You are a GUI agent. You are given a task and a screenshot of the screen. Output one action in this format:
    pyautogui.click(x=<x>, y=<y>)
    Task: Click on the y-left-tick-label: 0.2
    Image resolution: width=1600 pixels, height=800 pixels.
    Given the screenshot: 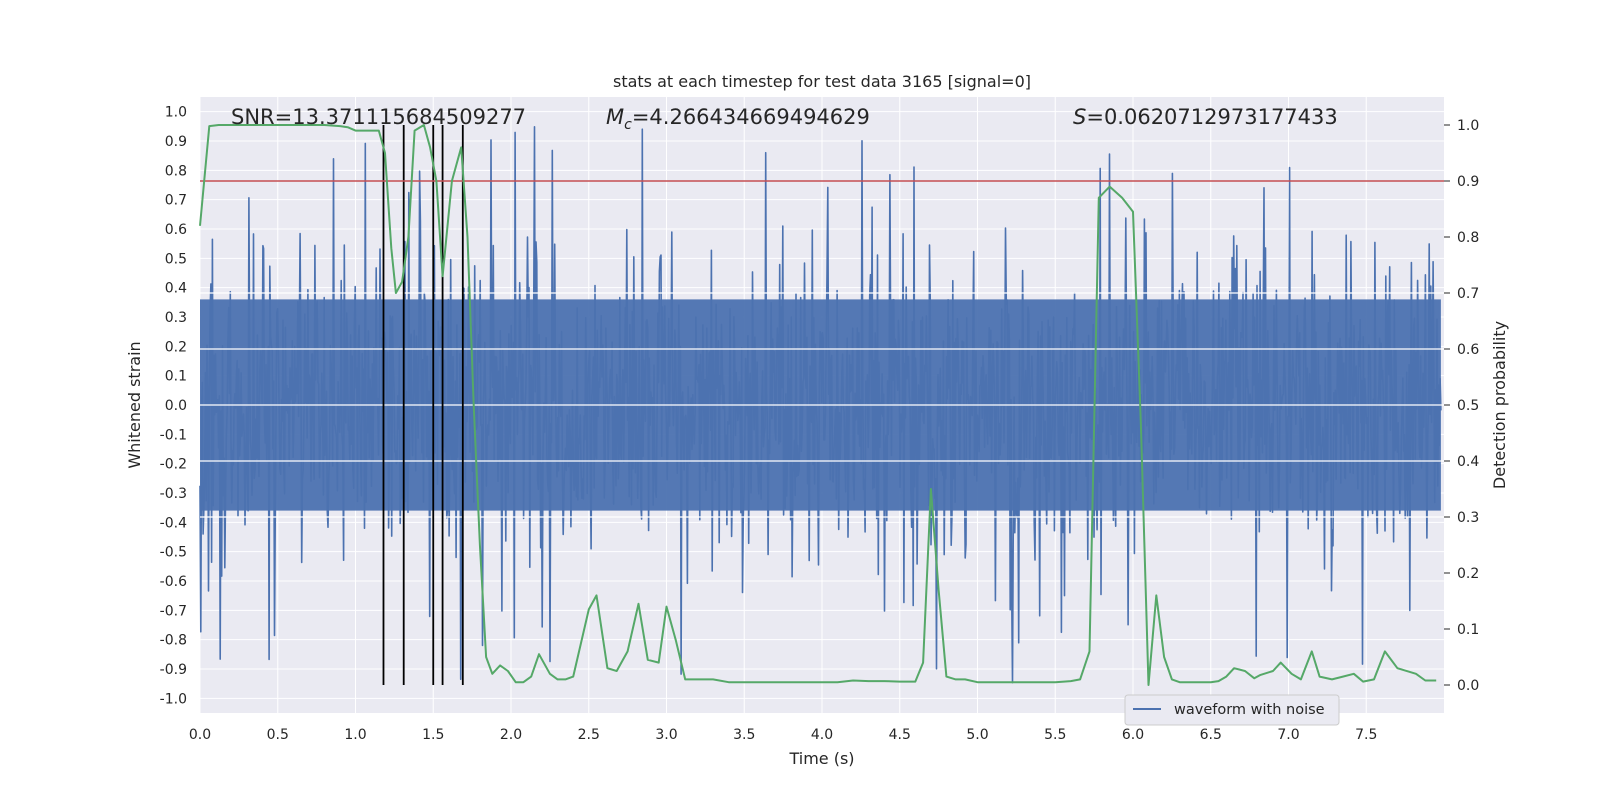 What is the action you would take?
    pyautogui.click(x=176, y=347)
    